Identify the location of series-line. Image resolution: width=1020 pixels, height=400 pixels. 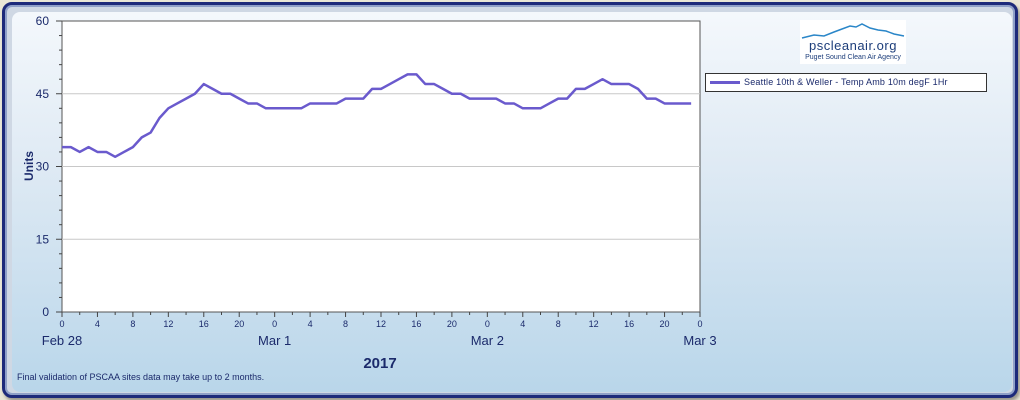
(377, 116).